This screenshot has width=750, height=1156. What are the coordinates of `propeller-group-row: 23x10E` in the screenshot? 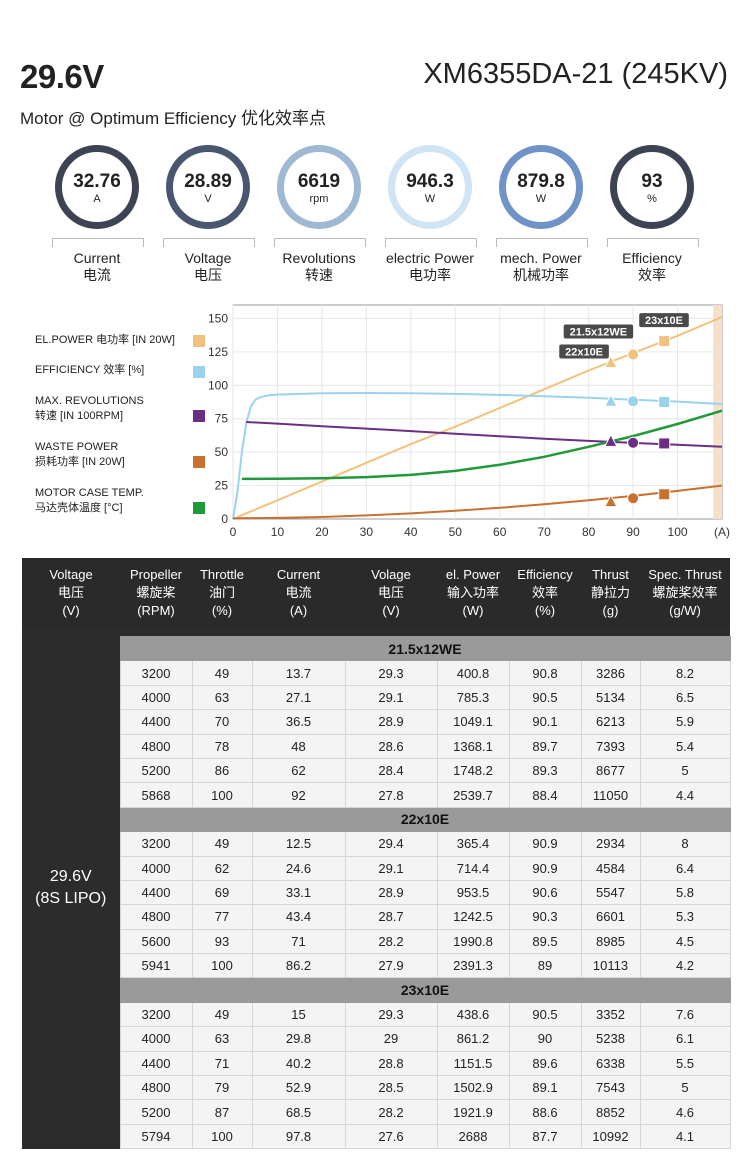 It's located at (376, 990).